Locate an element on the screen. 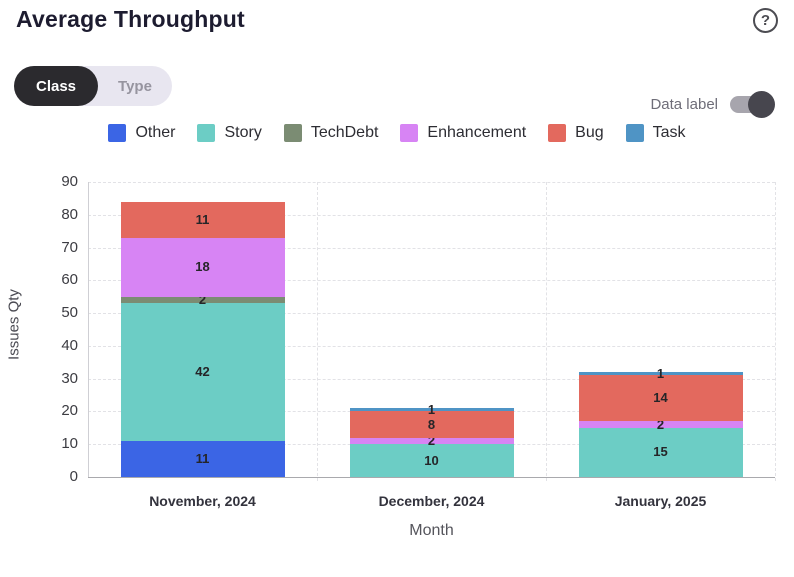 The image size is (794, 577). y-tick-label: 70 is located at coordinates (69, 247).